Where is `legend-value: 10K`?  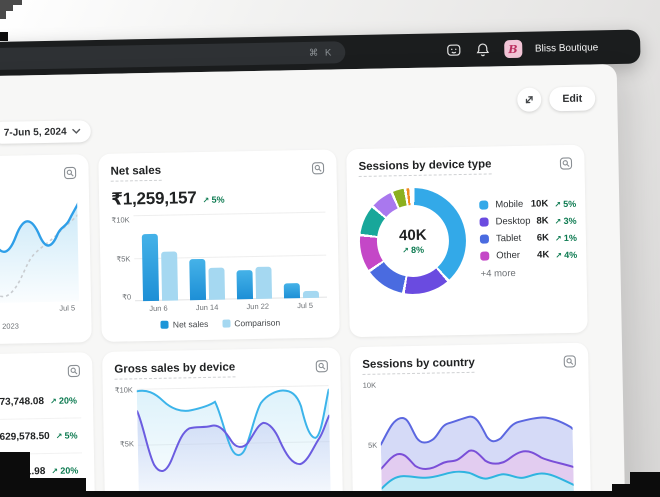 legend-value: 10K is located at coordinates (539, 204).